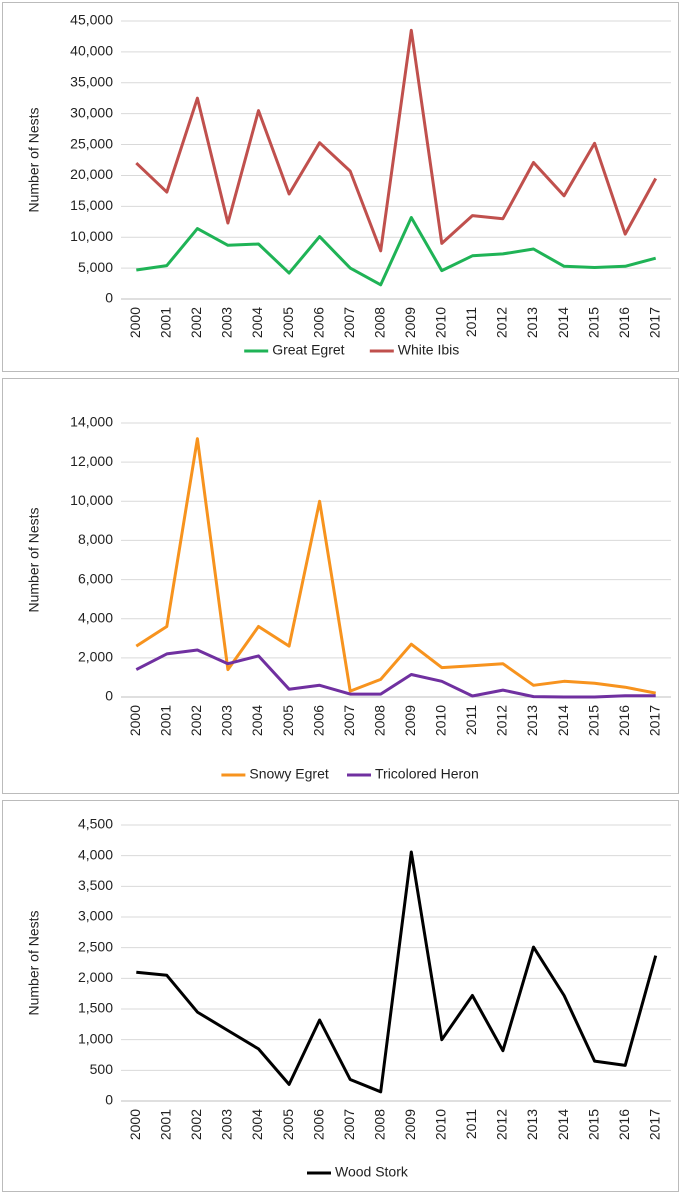 The image size is (683, 1194). I want to click on legend-label: Wood Stork, so click(372, 1172).